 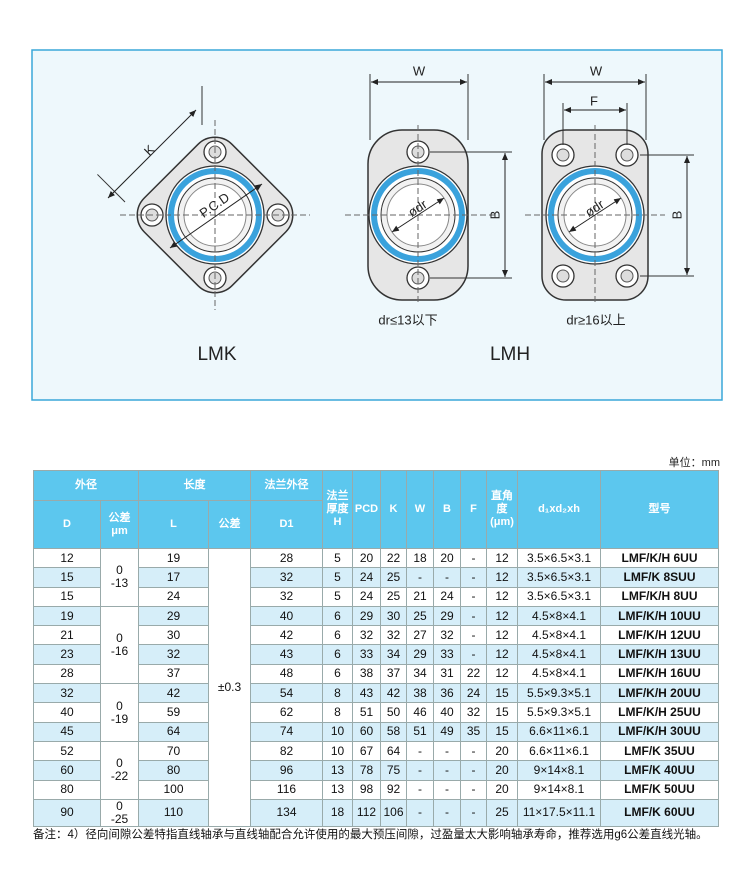 What do you see at coordinates (366, 654) in the screenshot?
I see `cell: 33` at bounding box center [366, 654].